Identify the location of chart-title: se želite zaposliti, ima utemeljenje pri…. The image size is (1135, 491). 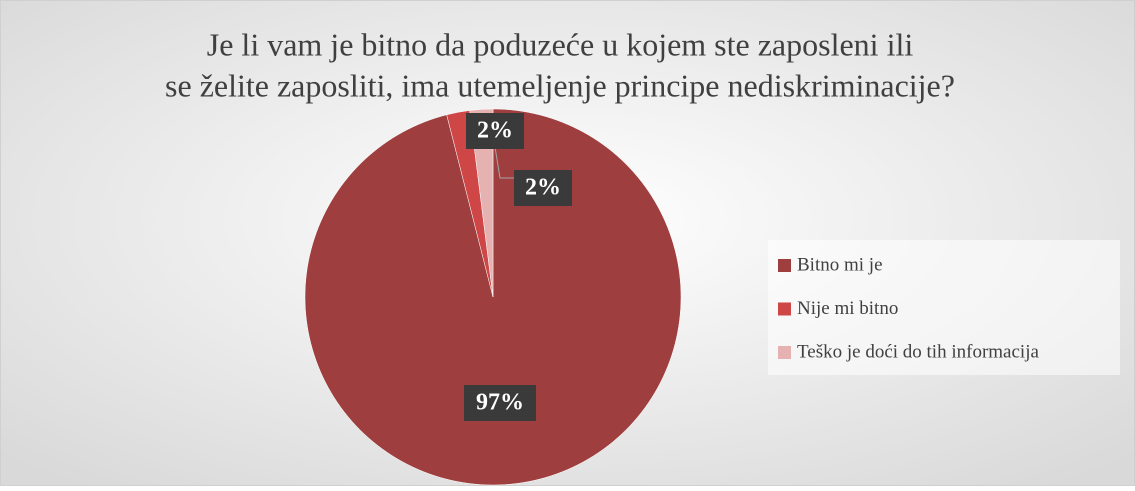
(560, 85).